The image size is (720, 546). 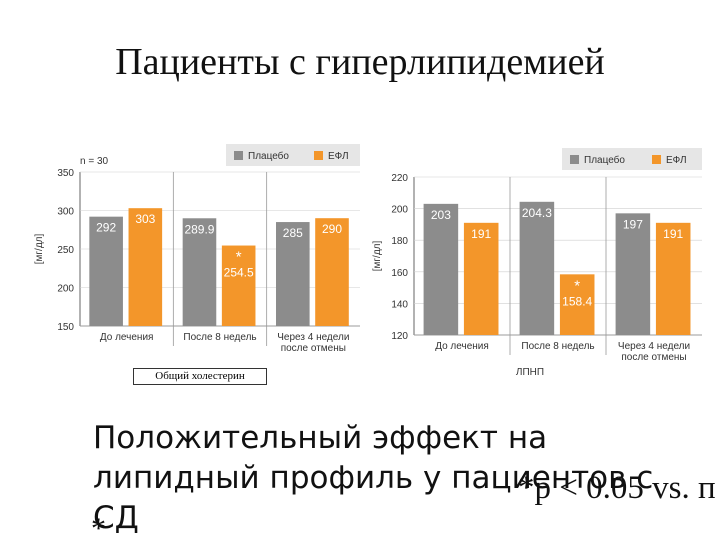 What do you see at coordinates (530, 372) in the screenshot?
I see `x-axis-label: ЛПНП` at bounding box center [530, 372].